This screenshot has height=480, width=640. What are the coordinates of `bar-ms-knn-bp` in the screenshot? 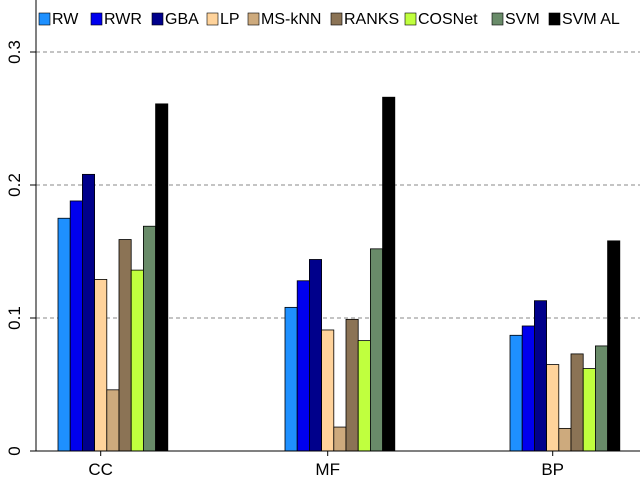 It's located at (565, 439).